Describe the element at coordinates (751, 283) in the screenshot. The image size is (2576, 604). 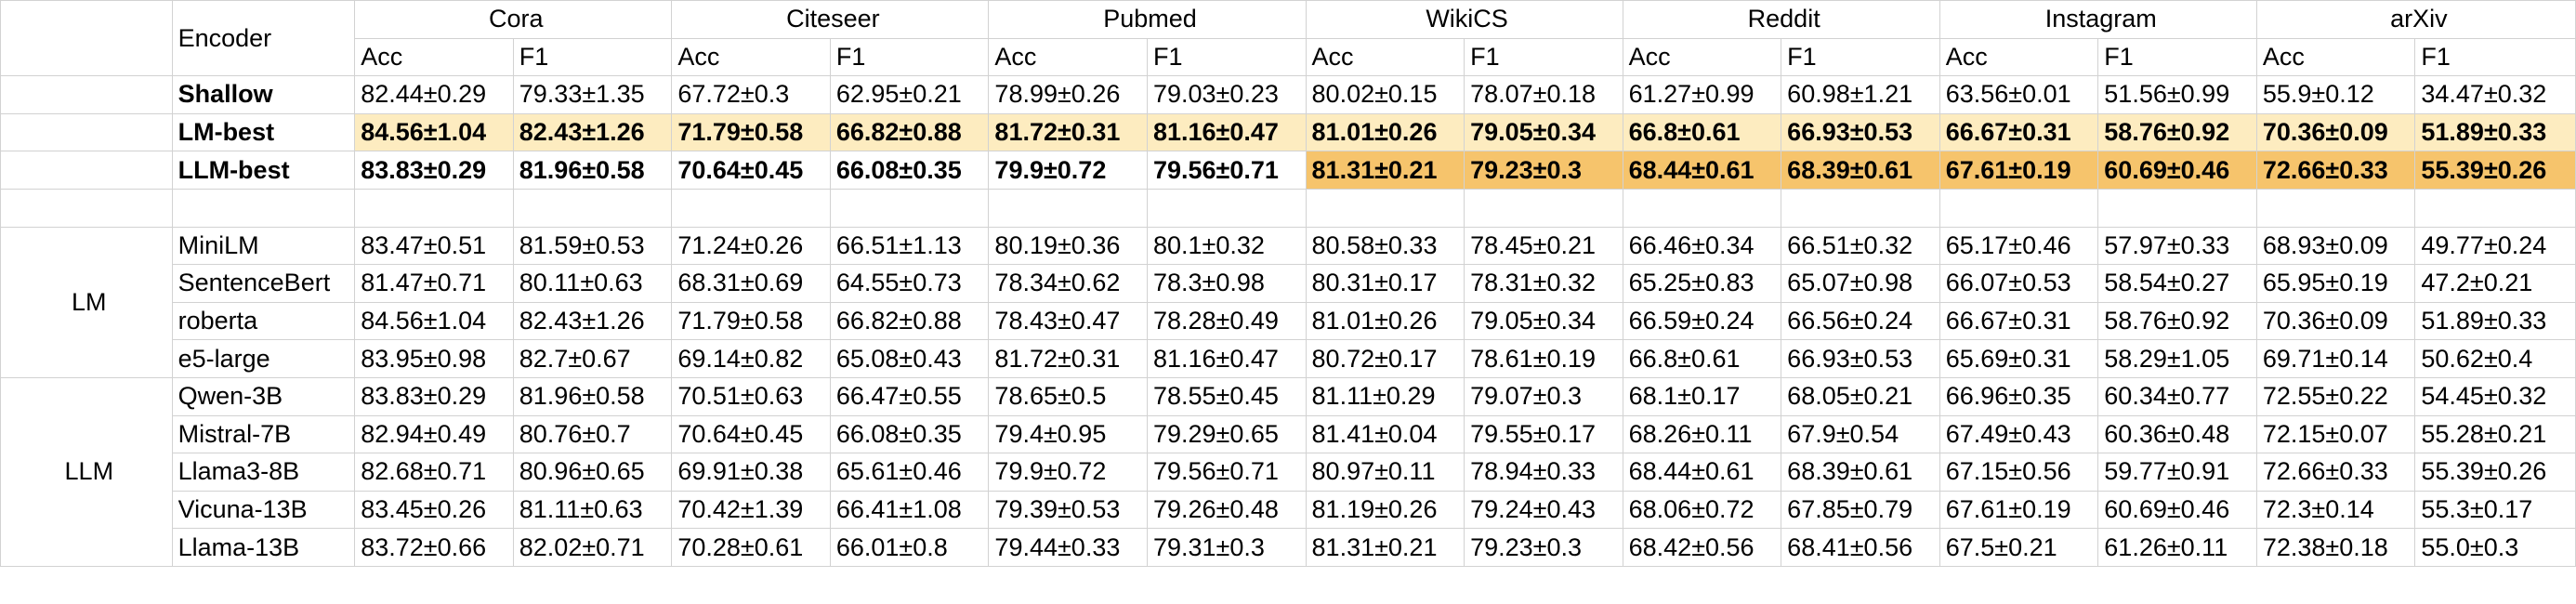
I see `value-cell: 68.31±0.69` at that location.